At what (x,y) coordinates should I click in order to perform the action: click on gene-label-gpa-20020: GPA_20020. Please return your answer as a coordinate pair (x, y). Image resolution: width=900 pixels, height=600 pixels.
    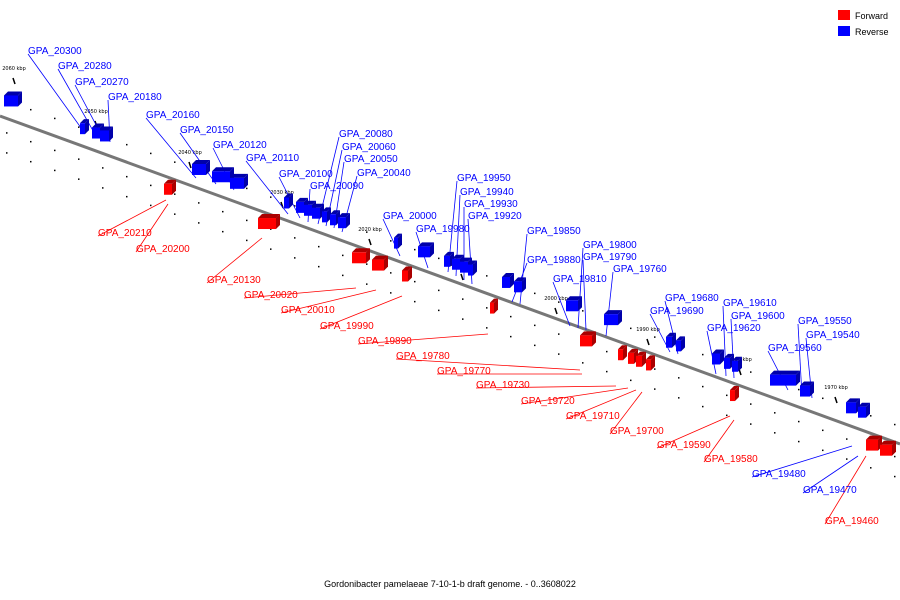
    Looking at the image, I should click on (271, 295).